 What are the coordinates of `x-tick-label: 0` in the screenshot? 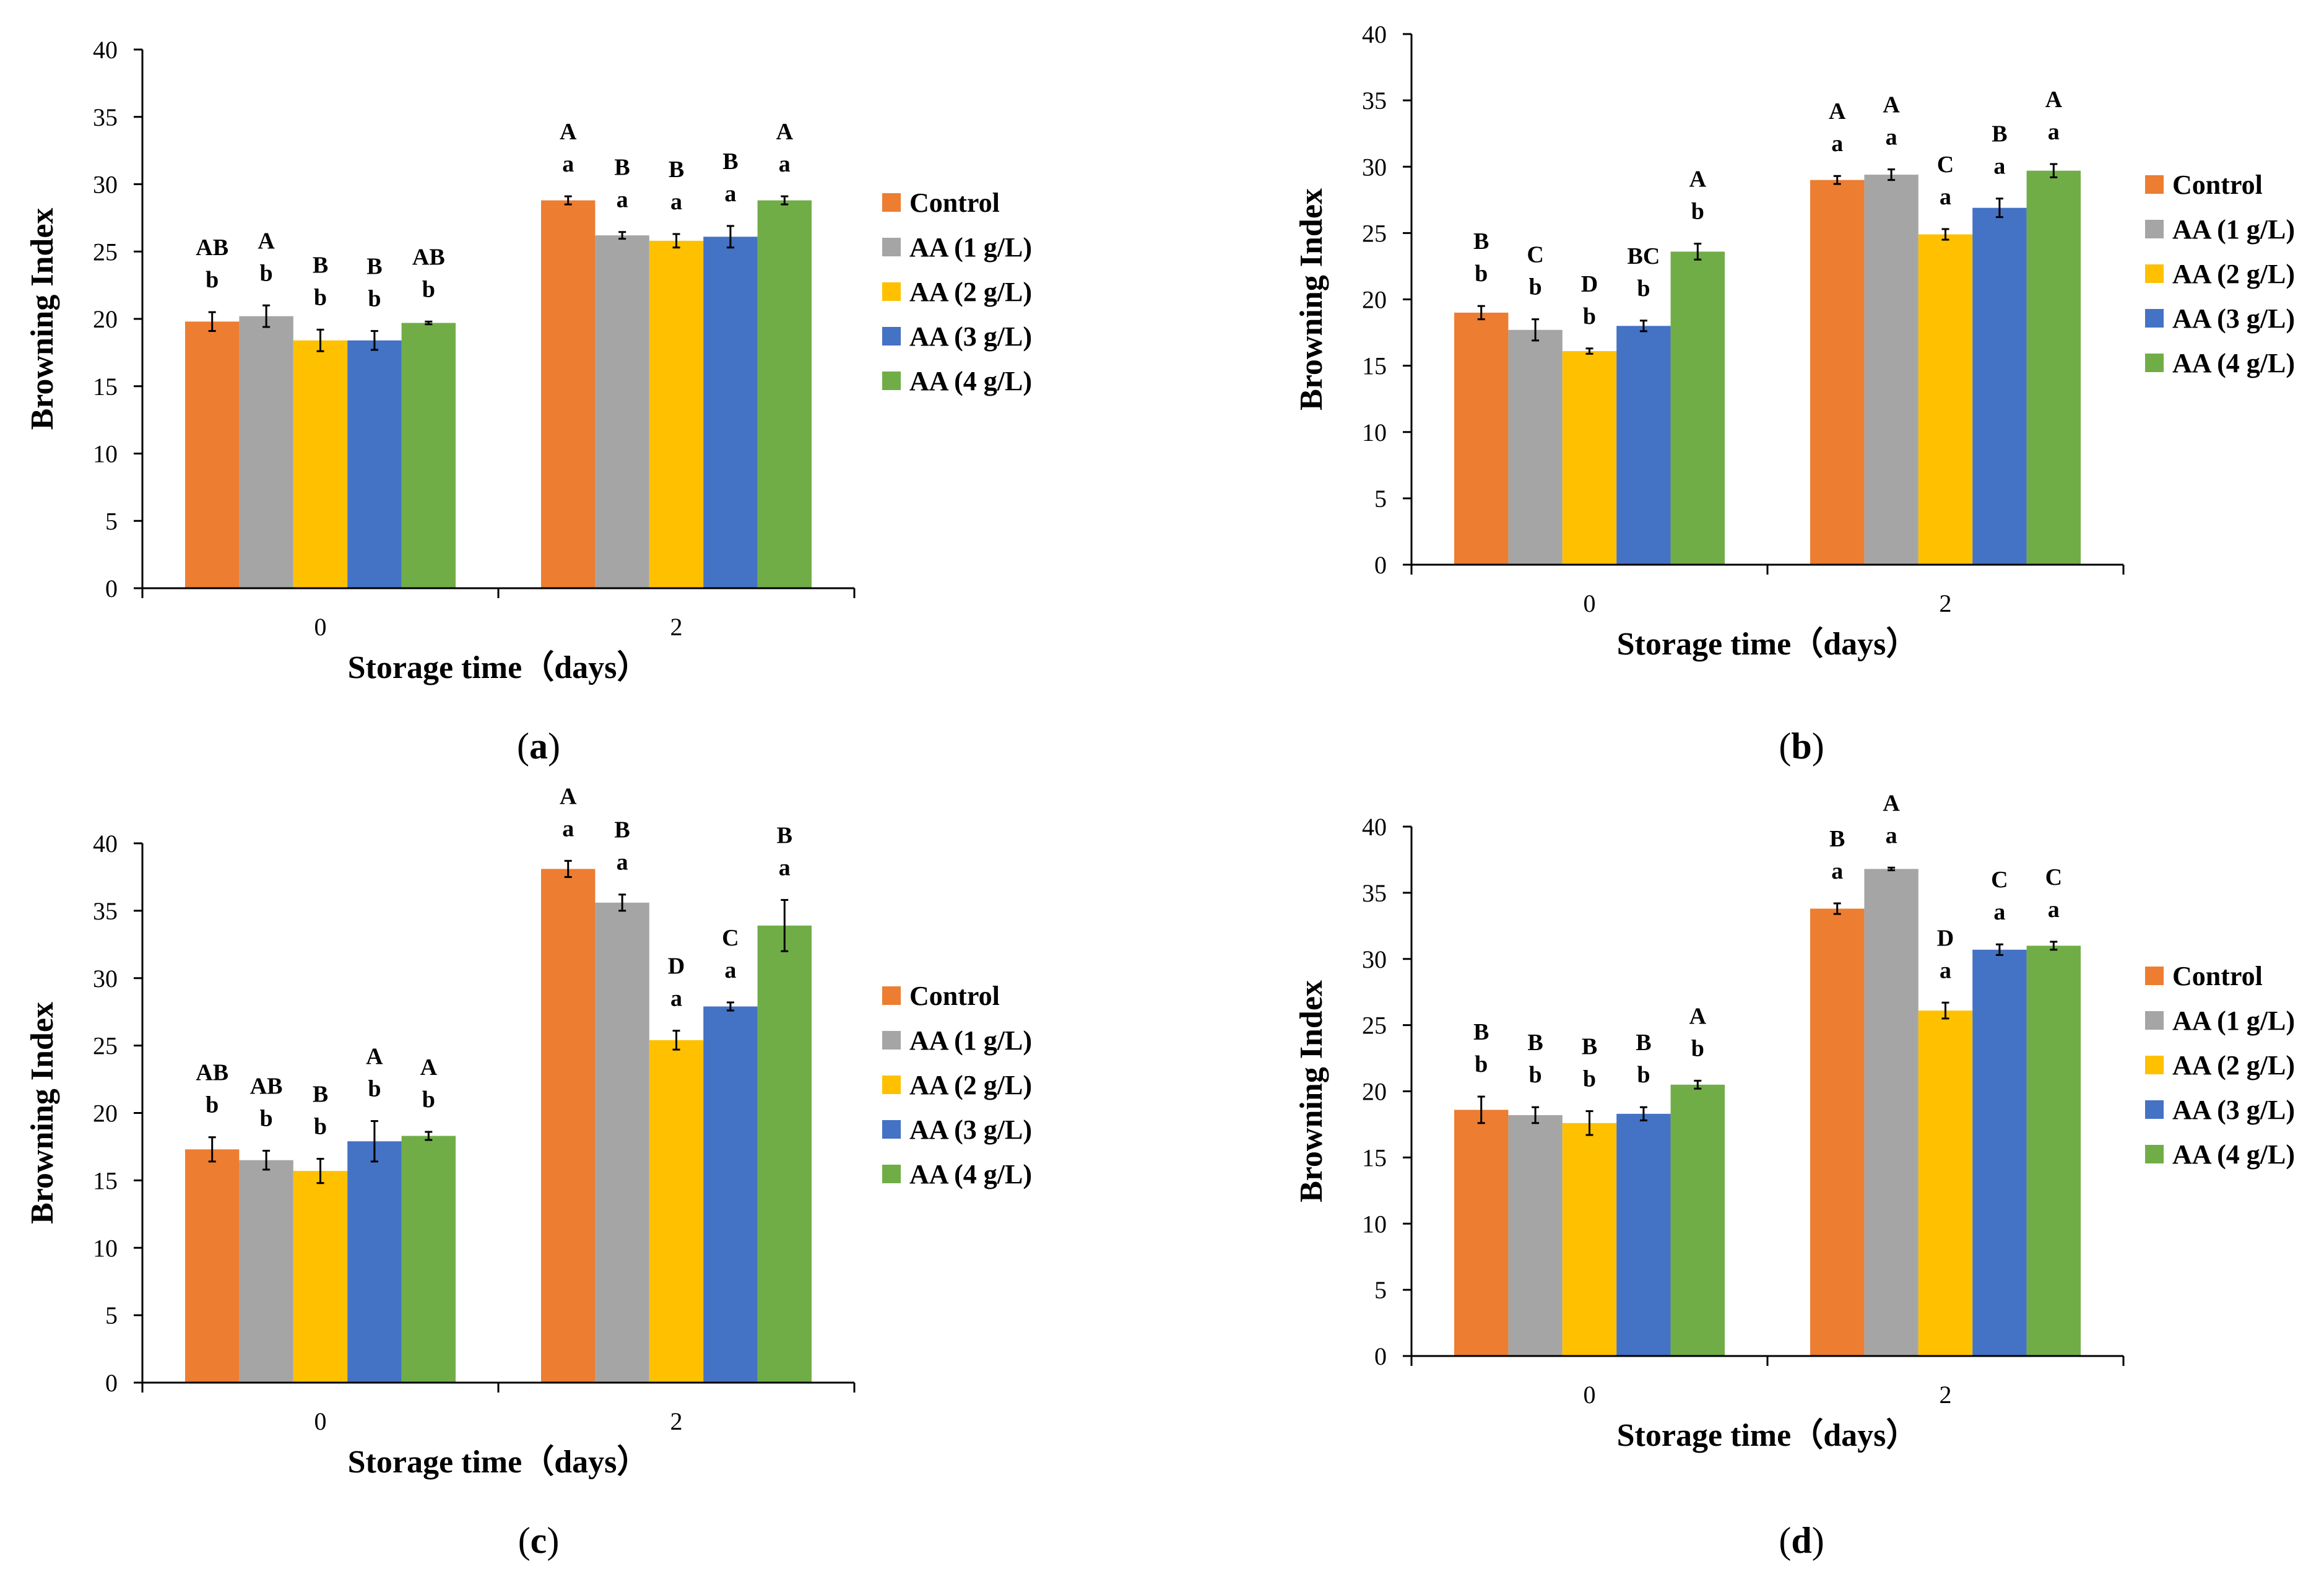 It's located at (1590, 603).